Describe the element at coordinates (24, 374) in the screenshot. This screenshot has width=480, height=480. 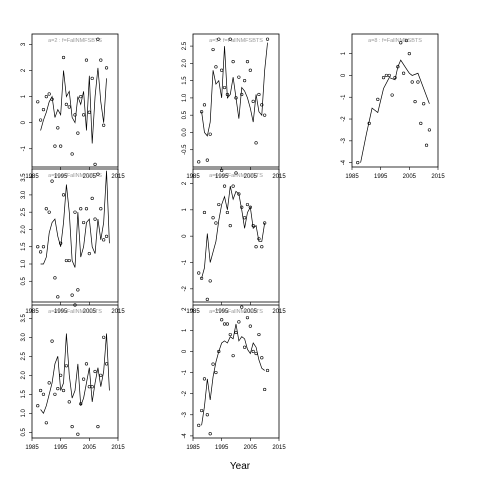
I see `y-tick-label: 2.0` at that location.